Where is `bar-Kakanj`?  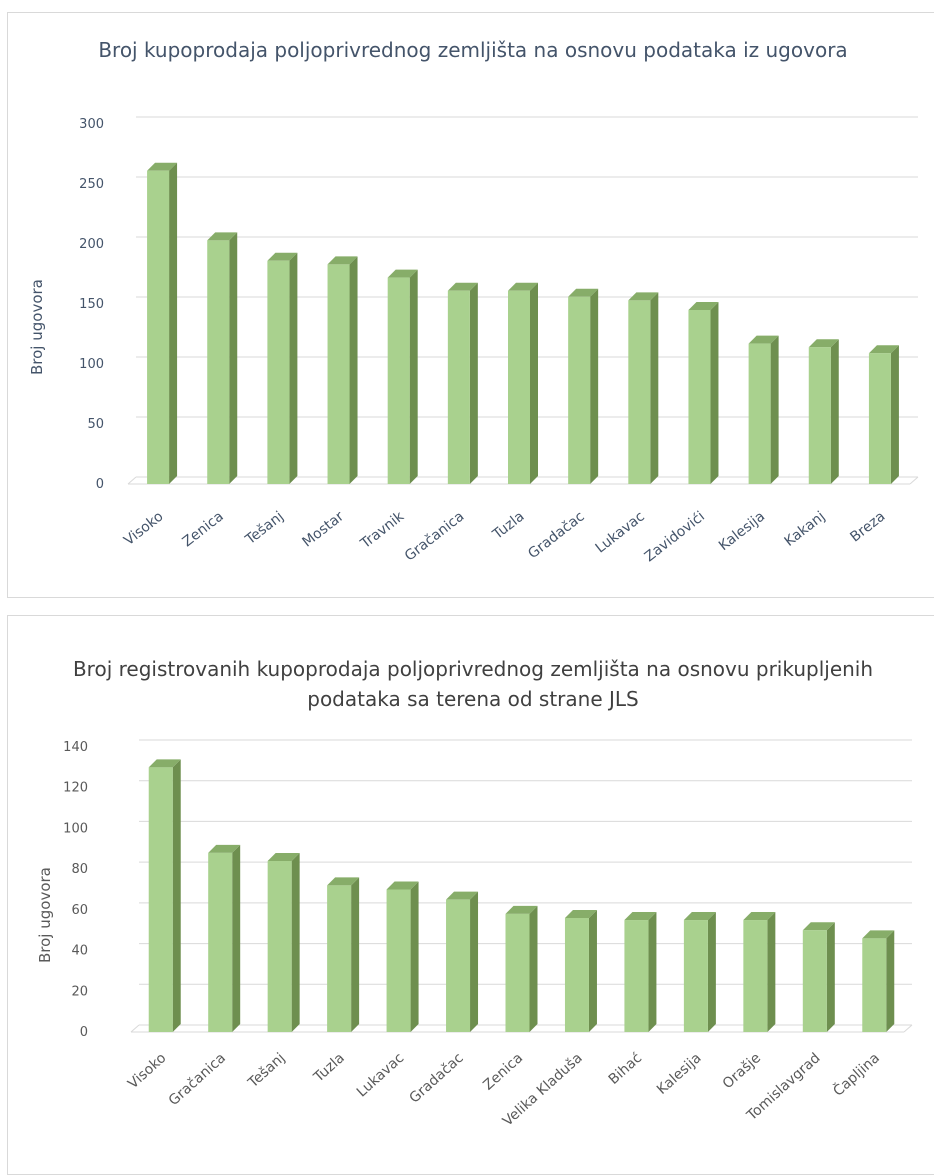
bar-Kakanj is located at coordinates (823, 411).